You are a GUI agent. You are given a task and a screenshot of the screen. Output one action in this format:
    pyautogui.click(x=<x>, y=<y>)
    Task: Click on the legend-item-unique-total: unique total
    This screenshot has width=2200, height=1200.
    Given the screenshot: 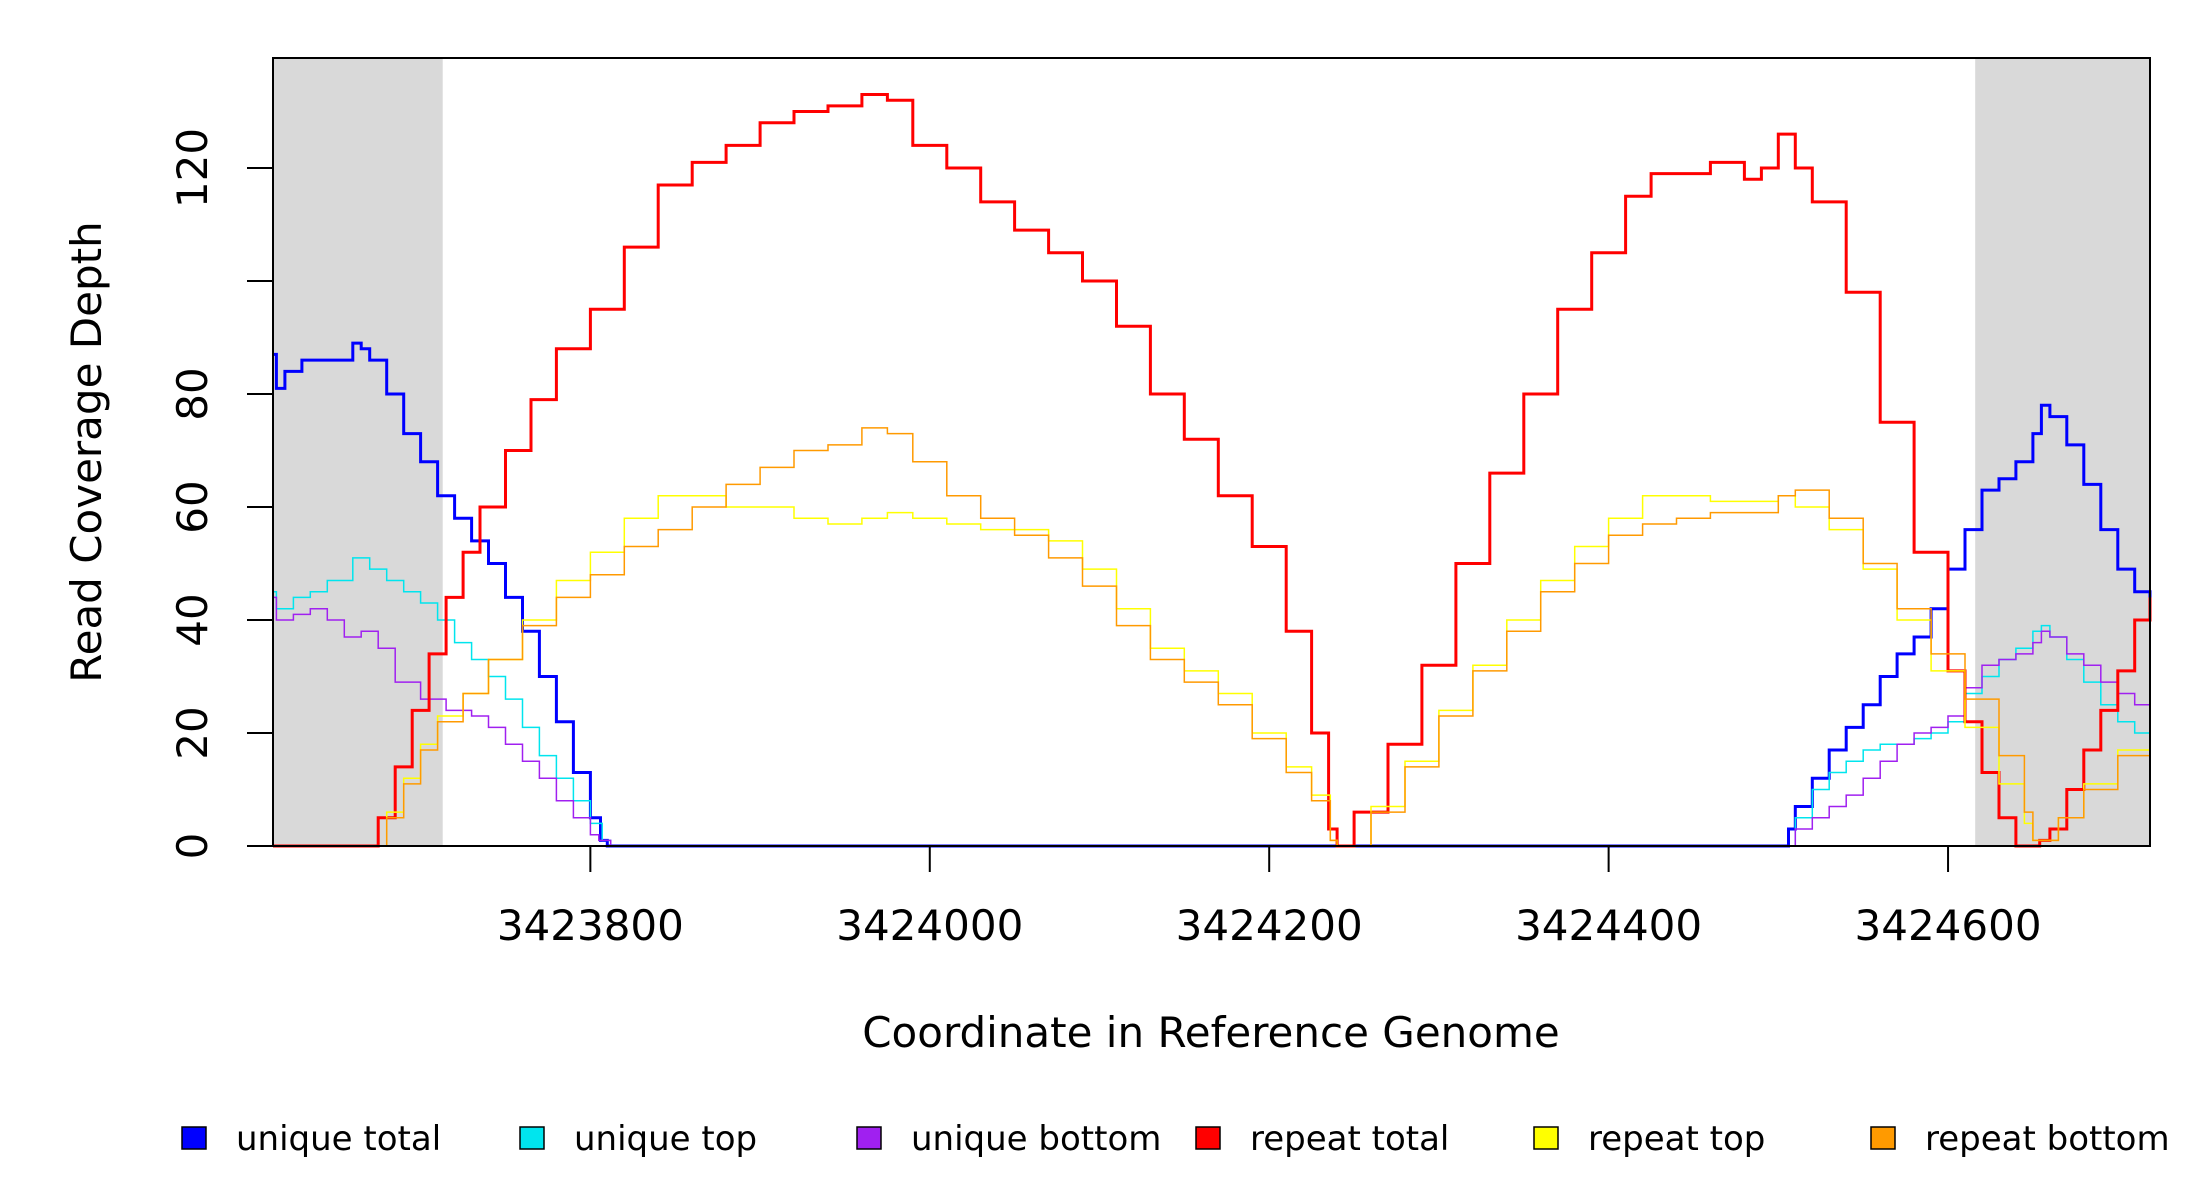 What is the action you would take?
    pyautogui.click(x=311, y=1139)
    